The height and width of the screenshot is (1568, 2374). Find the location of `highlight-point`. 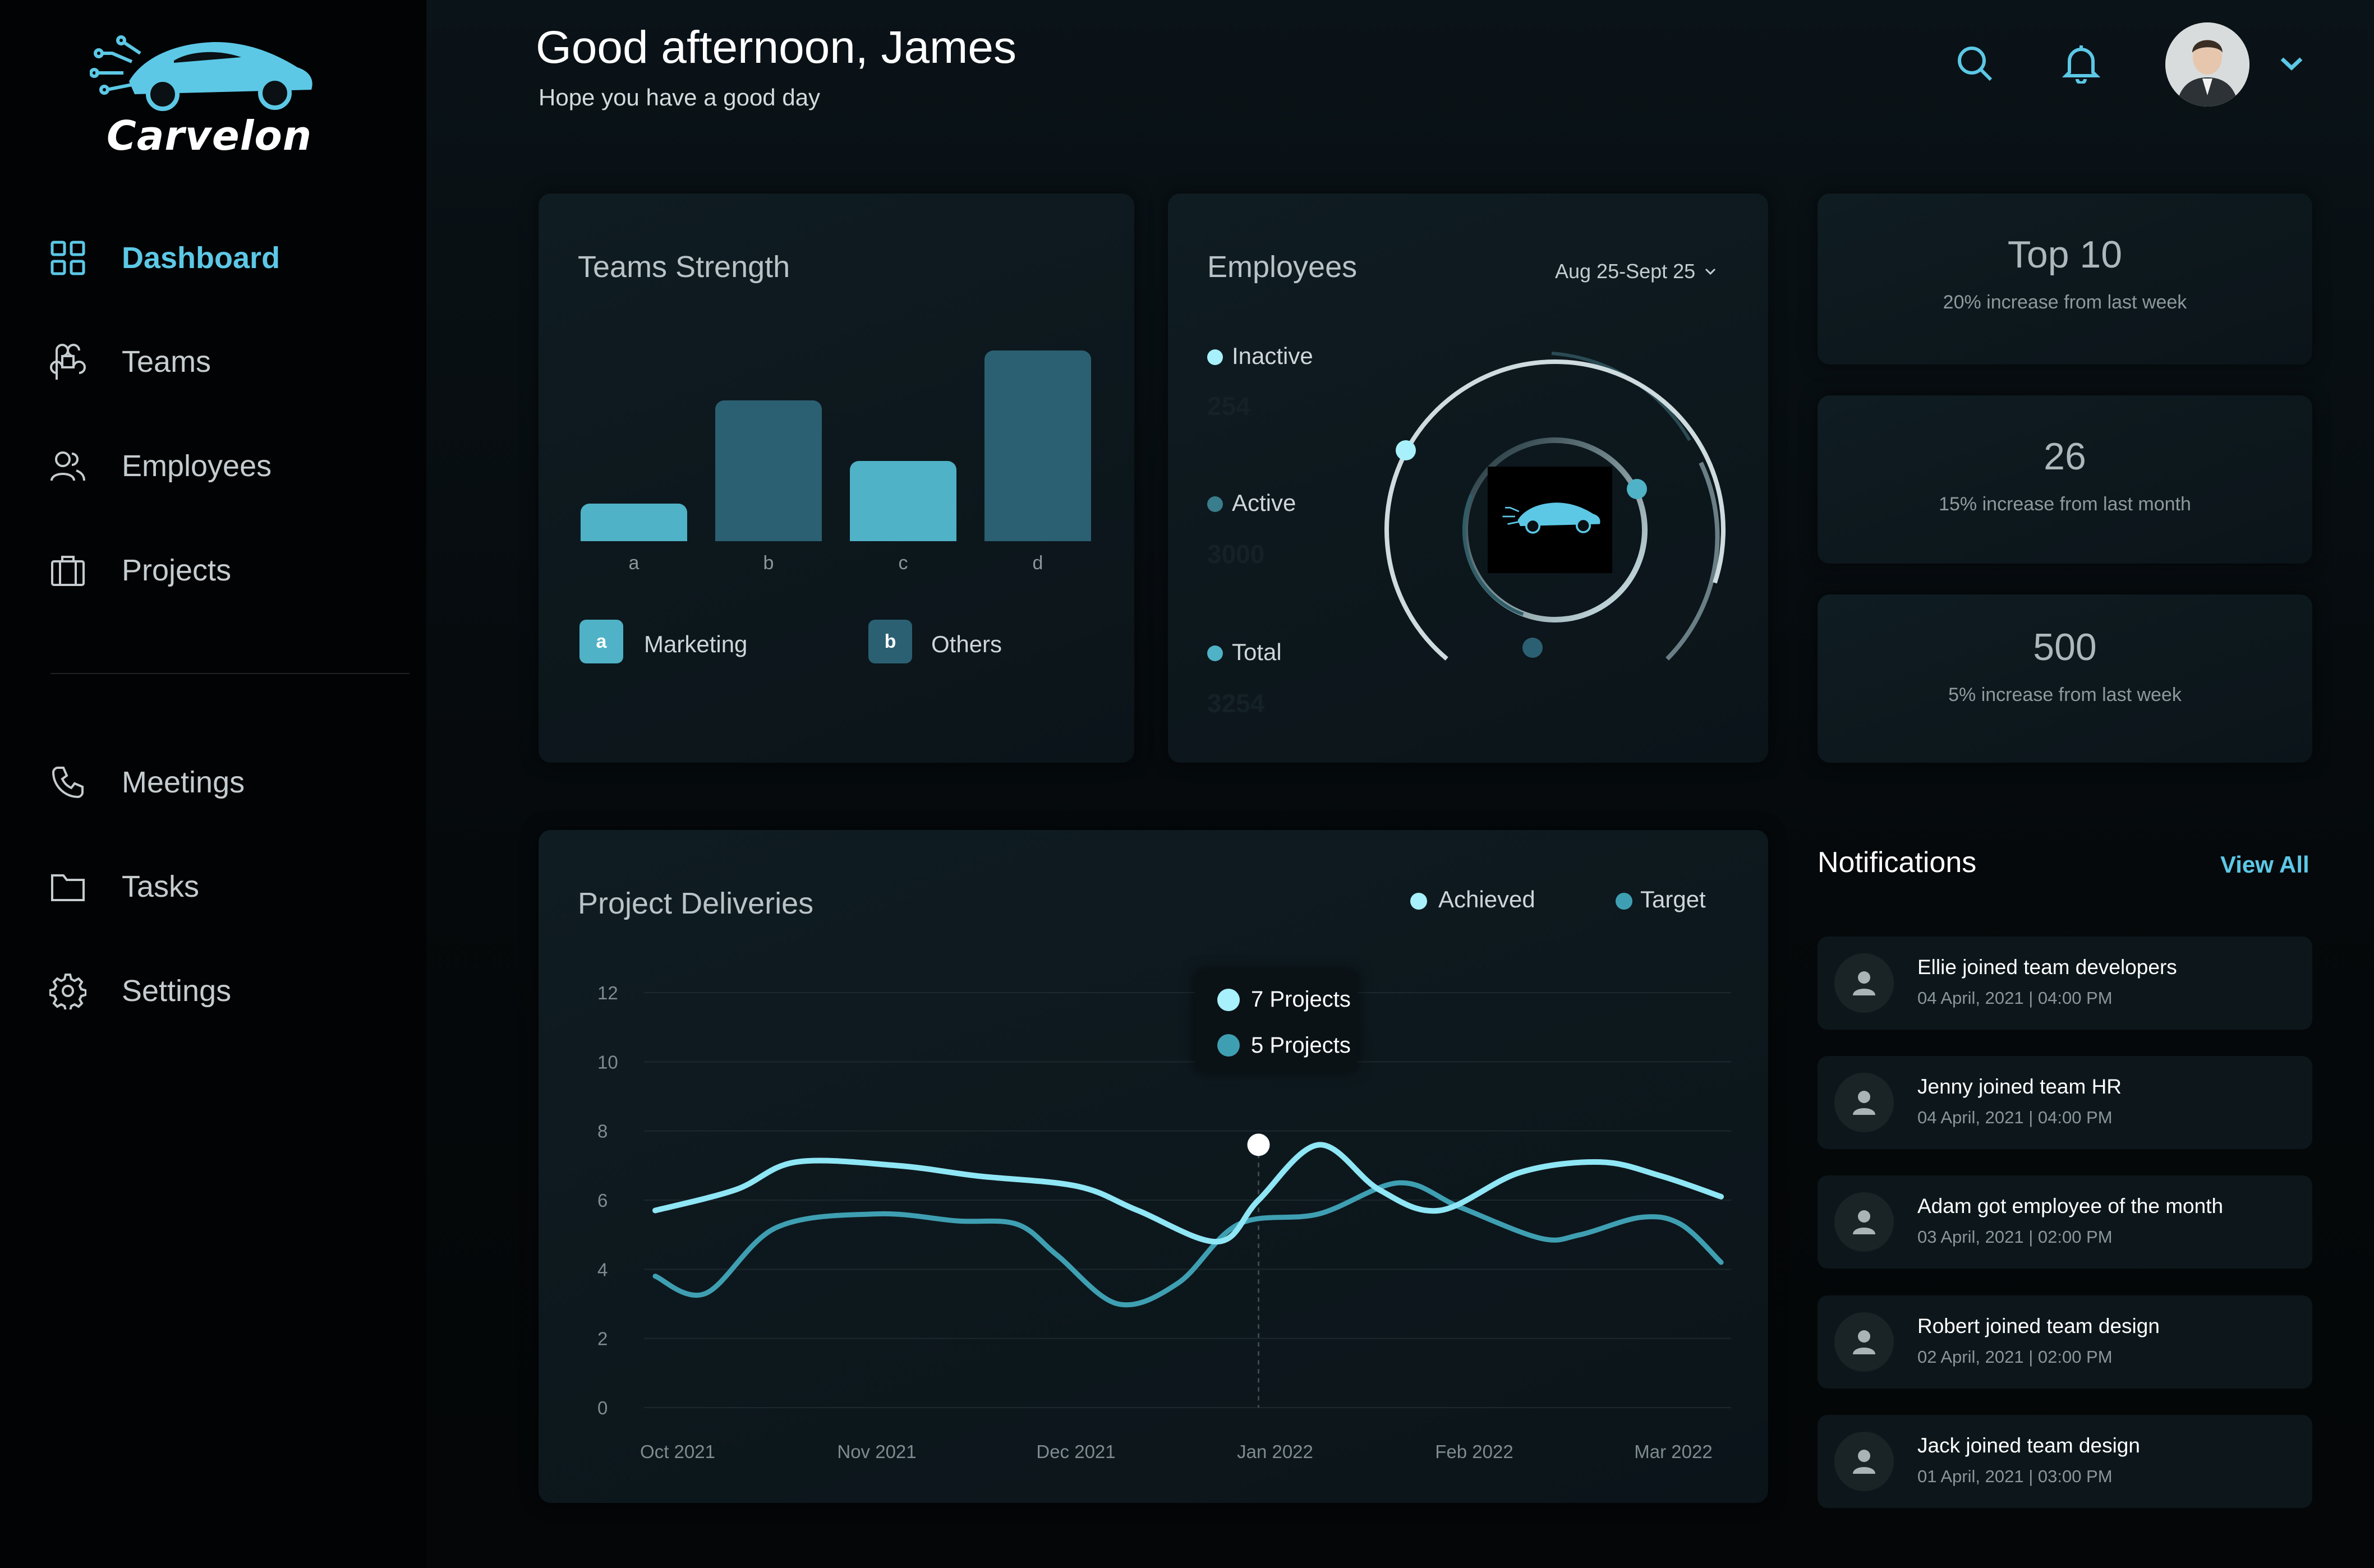

highlight-point is located at coordinates (1258, 1144).